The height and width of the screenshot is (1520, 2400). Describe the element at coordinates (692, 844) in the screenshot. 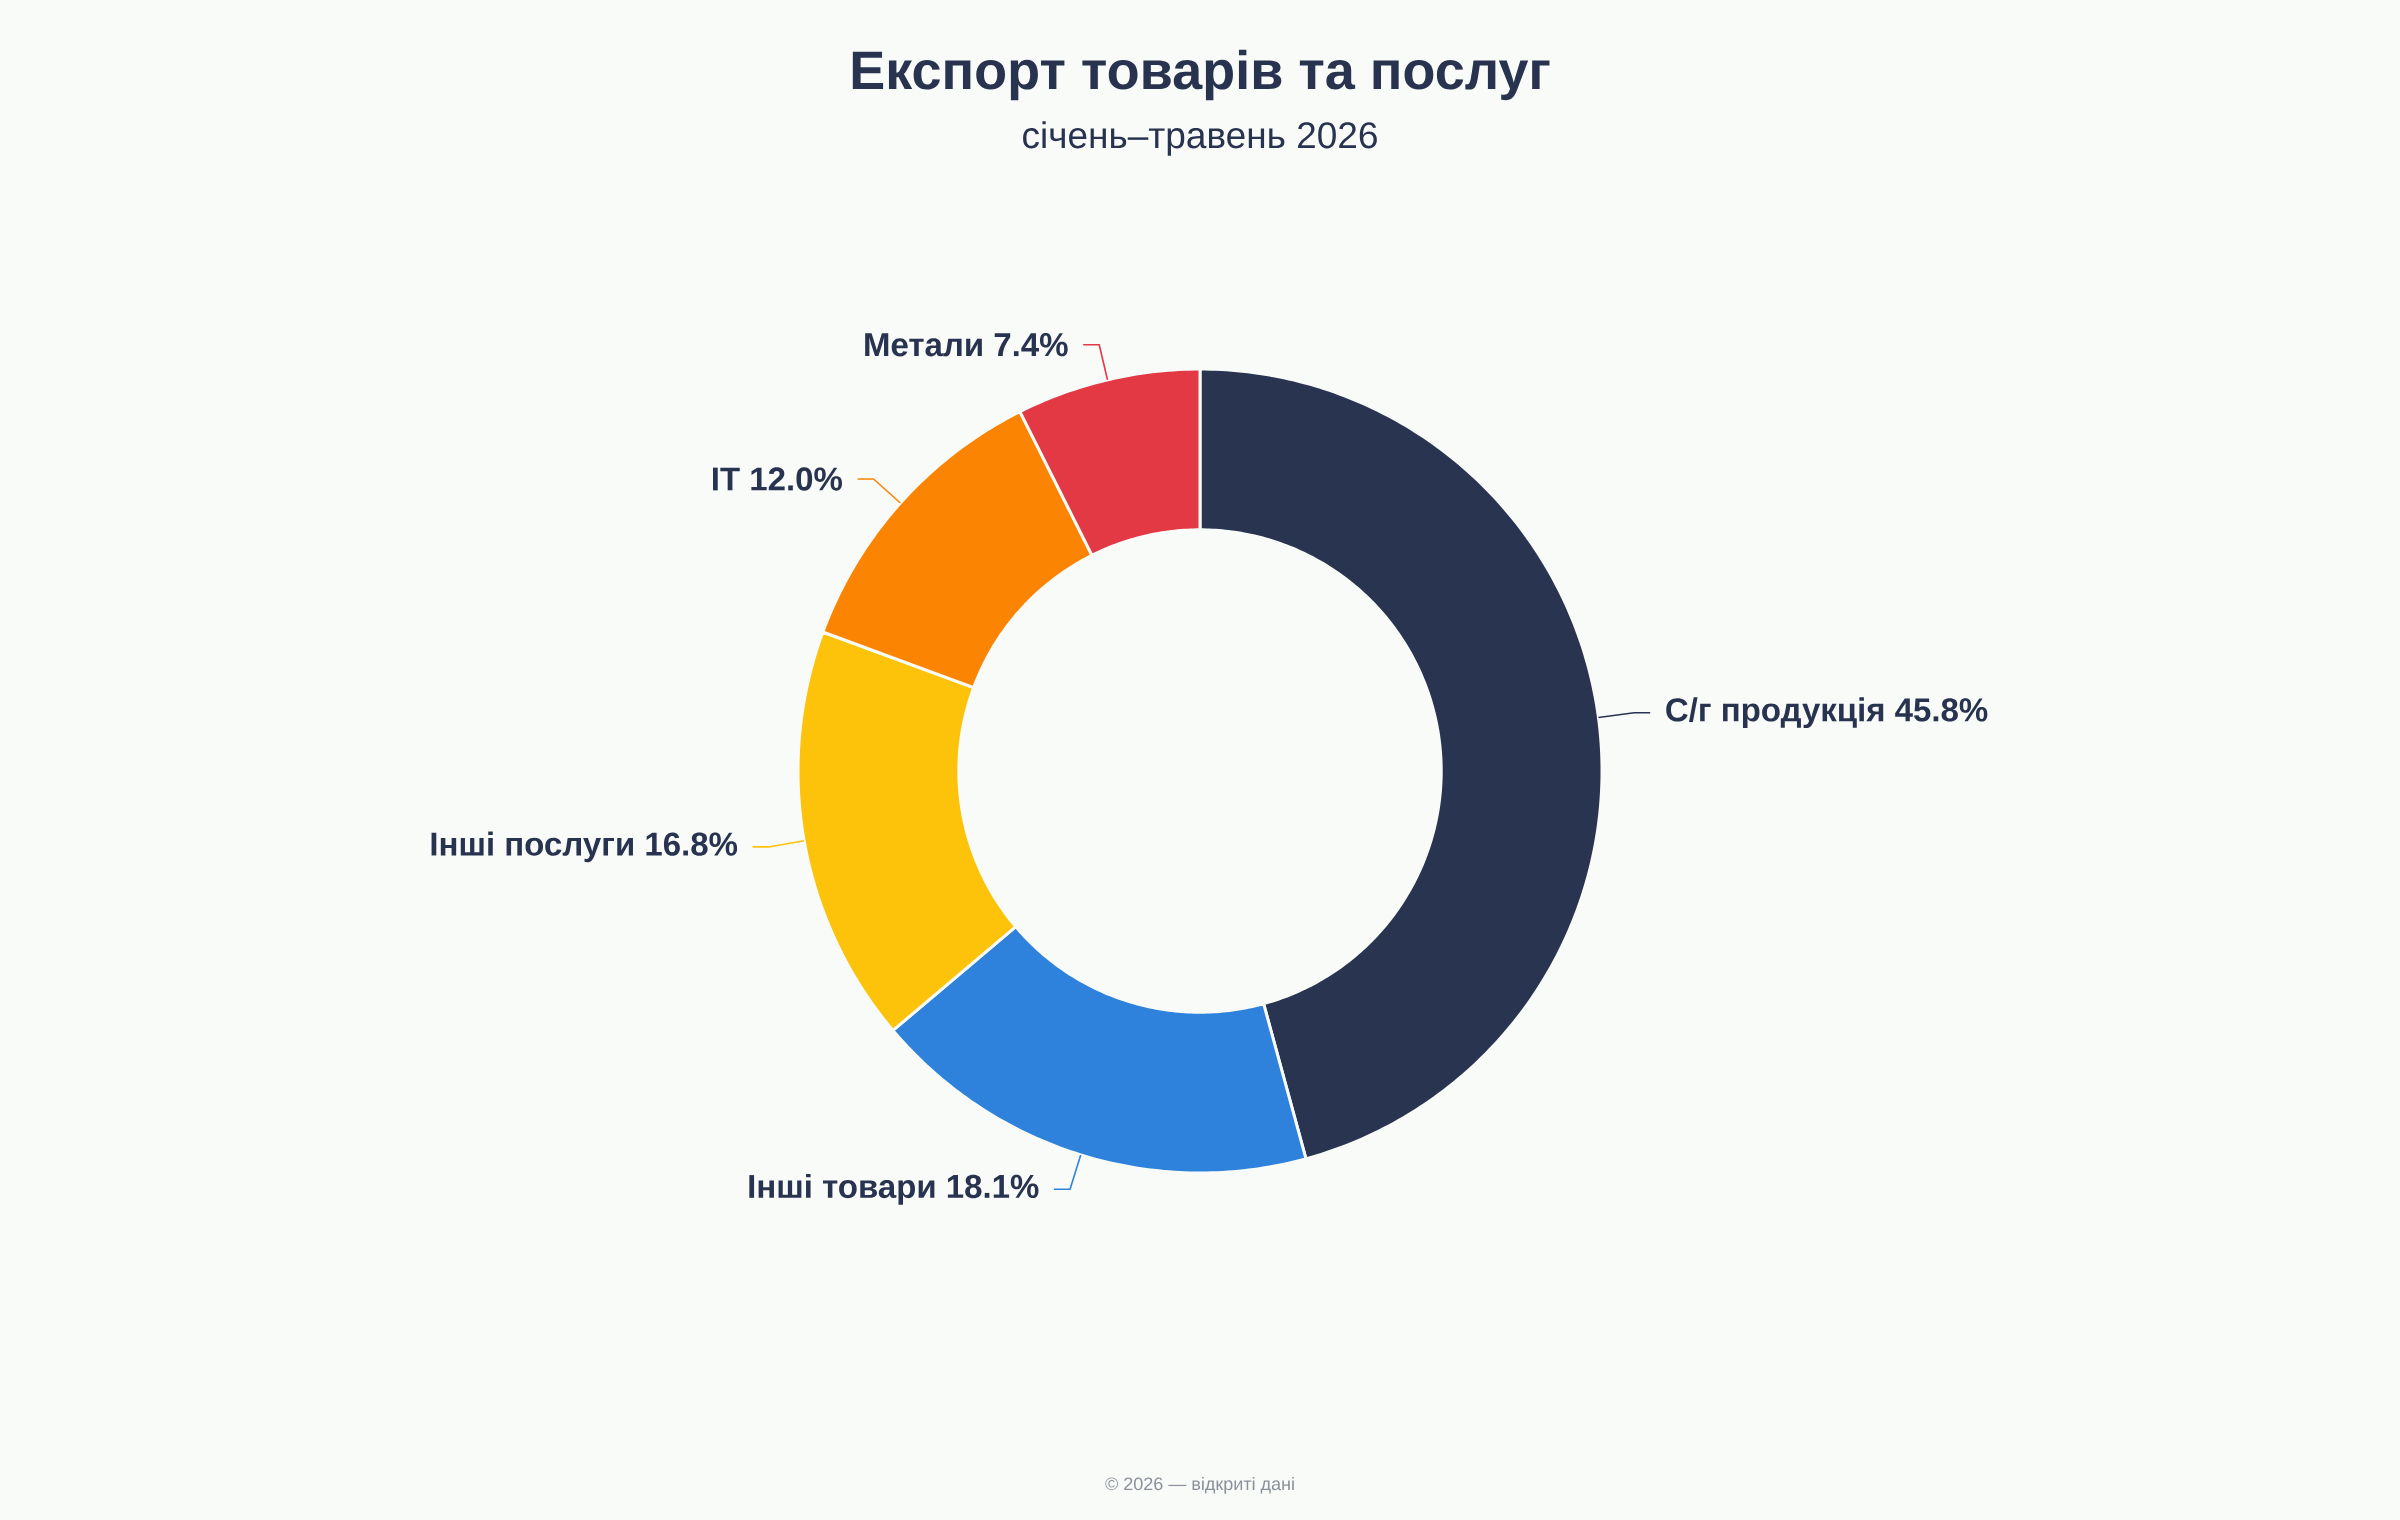

I see `data-label: 16.8%` at that location.